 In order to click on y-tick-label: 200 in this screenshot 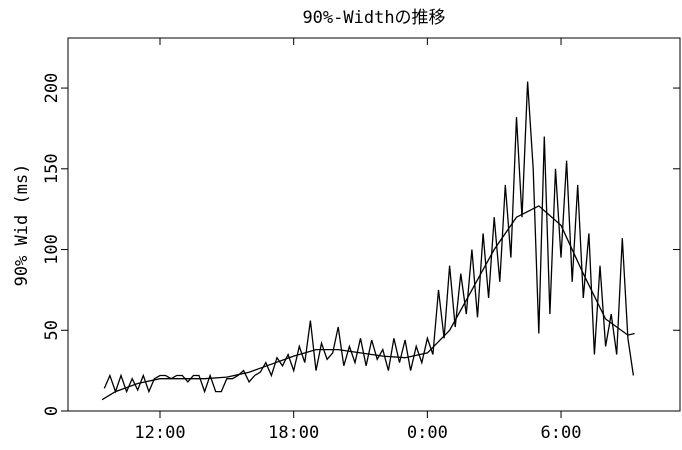, I will do `click(52, 88)`.